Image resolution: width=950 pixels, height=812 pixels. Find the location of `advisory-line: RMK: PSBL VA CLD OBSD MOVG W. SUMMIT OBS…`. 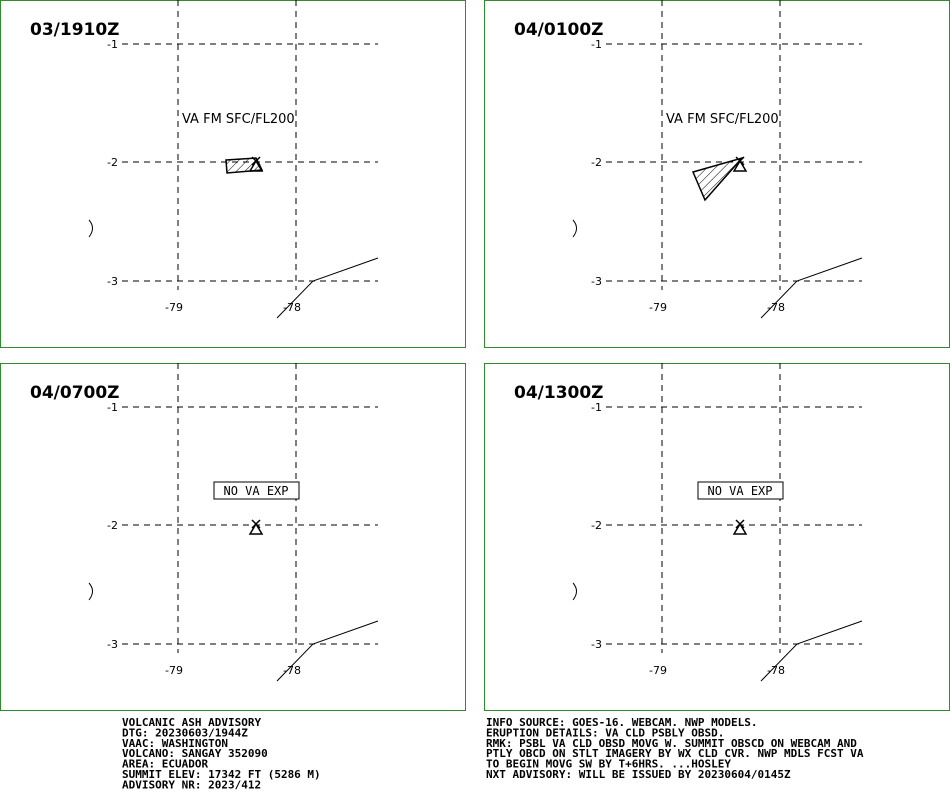

advisory-line: RMK: PSBL VA CLD OBSD MOVG W. SUMMIT OBS… is located at coordinates (671, 743).